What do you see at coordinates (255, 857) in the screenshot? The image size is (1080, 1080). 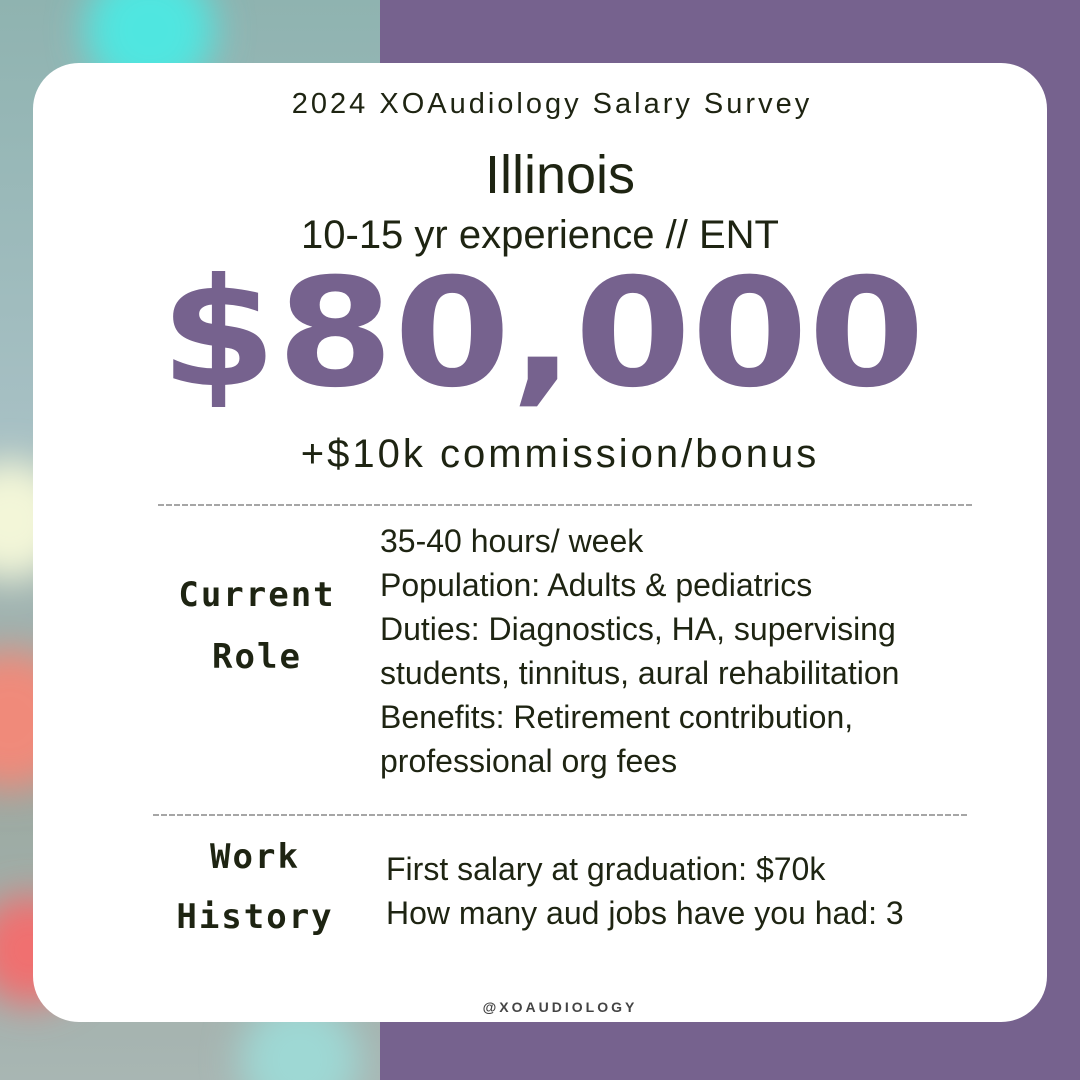 I see `section-label: Work` at bounding box center [255, 857].